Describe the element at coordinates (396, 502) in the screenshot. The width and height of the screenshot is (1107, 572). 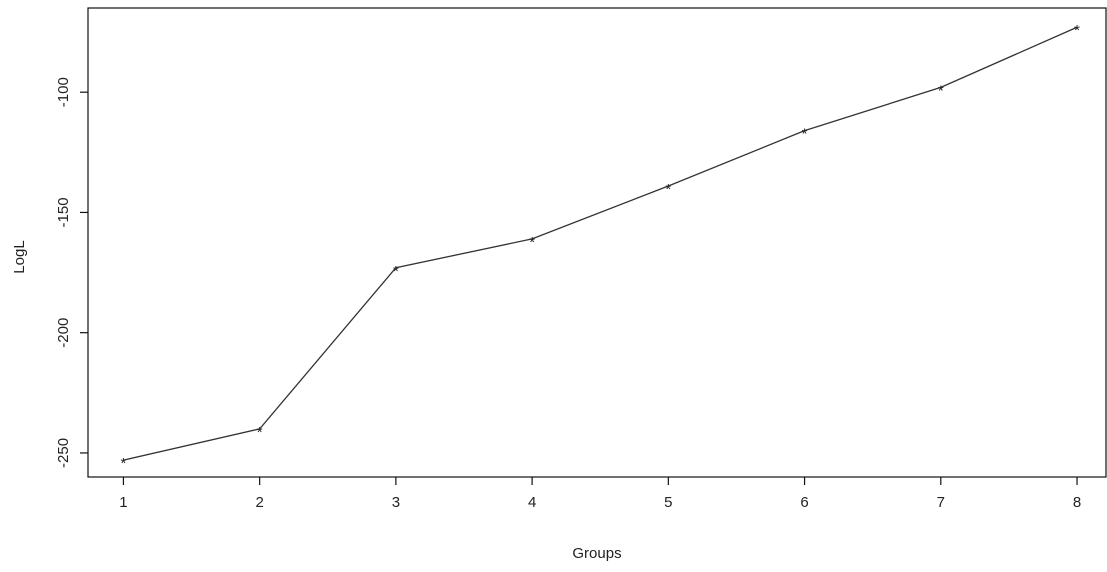
I see `x-tick-label: 3` at that location.